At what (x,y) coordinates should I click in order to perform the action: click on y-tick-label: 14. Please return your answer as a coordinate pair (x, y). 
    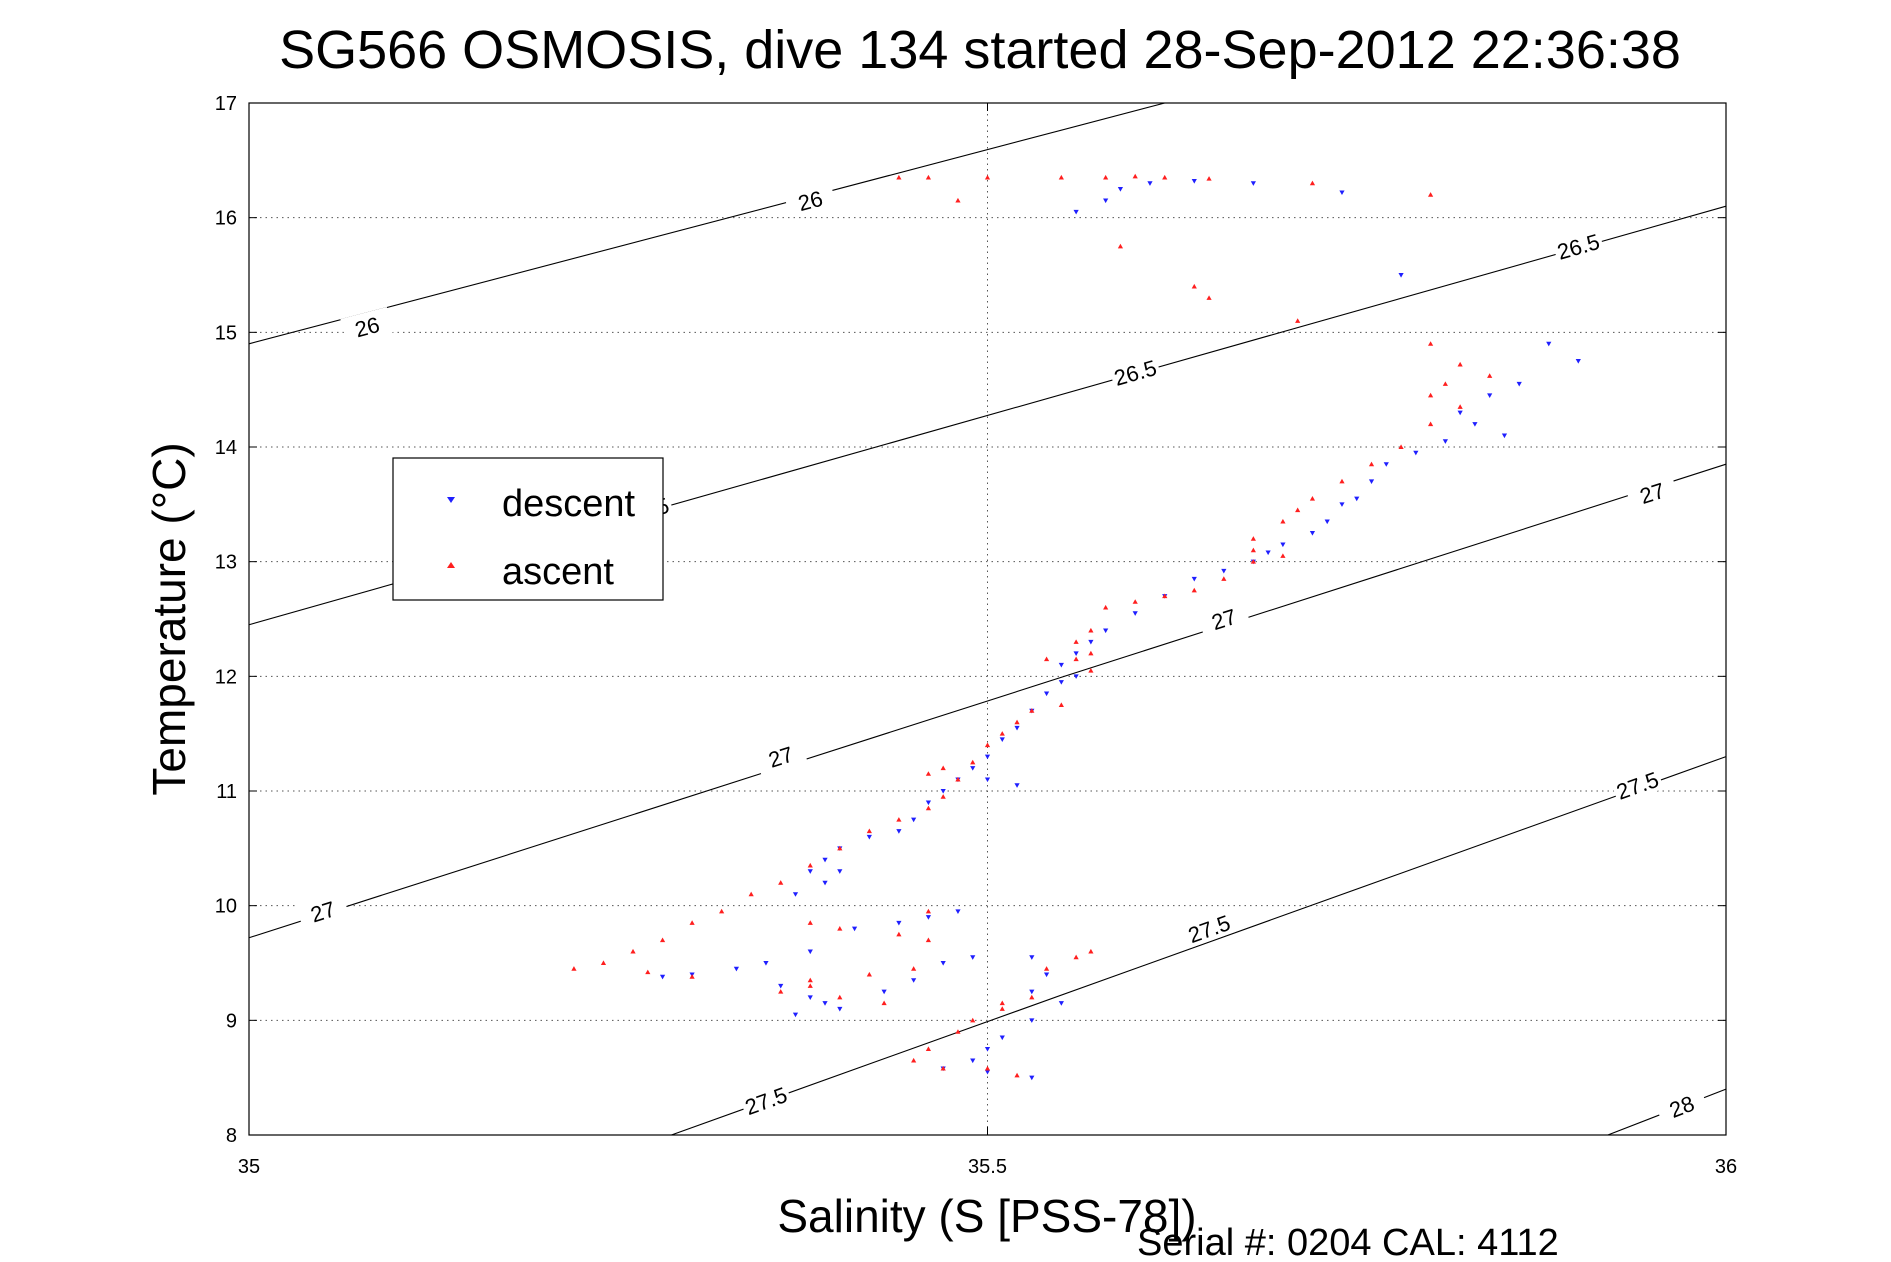
    Looking at the image, I should click on (226, 448).